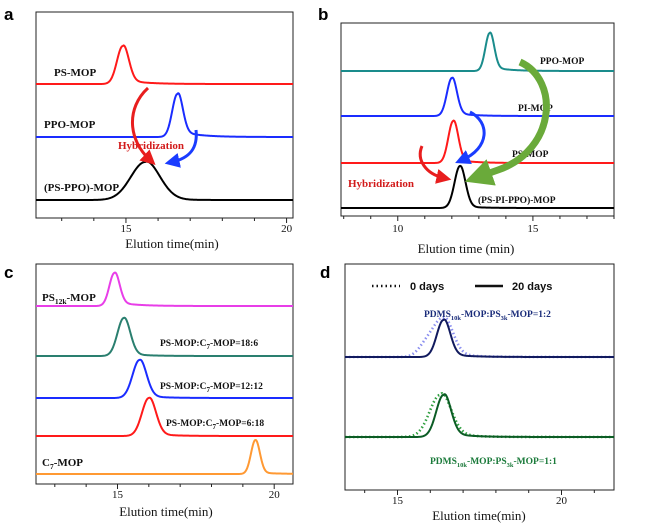 This screenshot has width=653, height=529. I want to click on panel-d-plot, so click(479, 377).